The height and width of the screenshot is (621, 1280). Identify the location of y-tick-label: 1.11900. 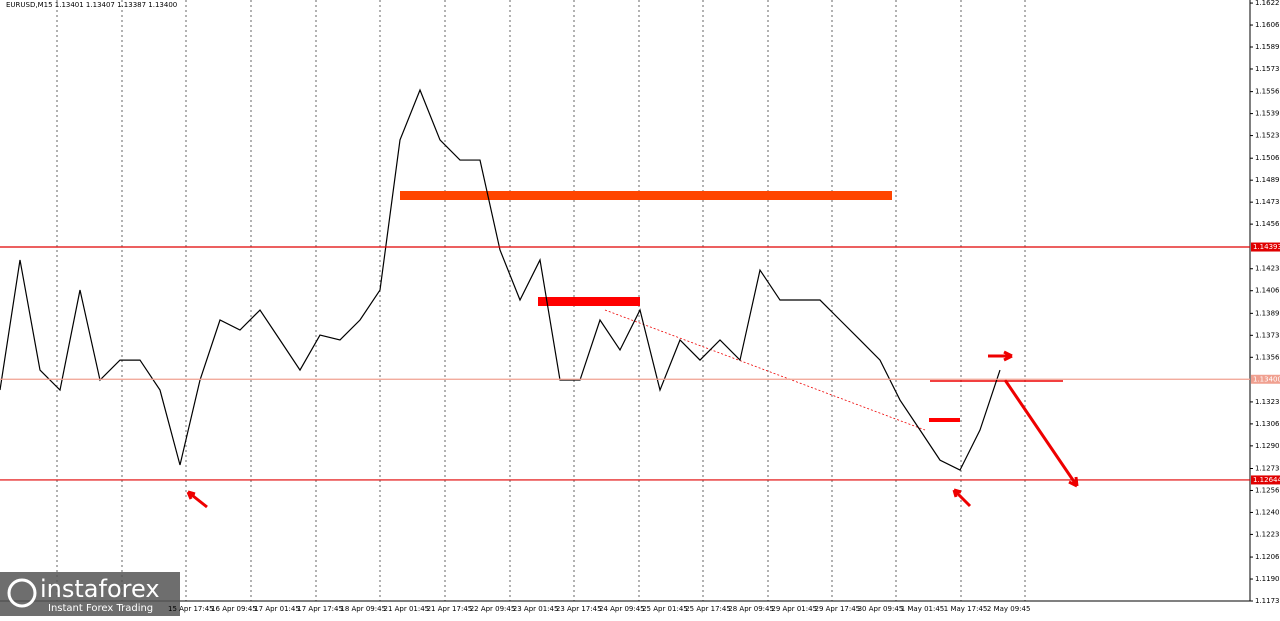
(1267, 579).